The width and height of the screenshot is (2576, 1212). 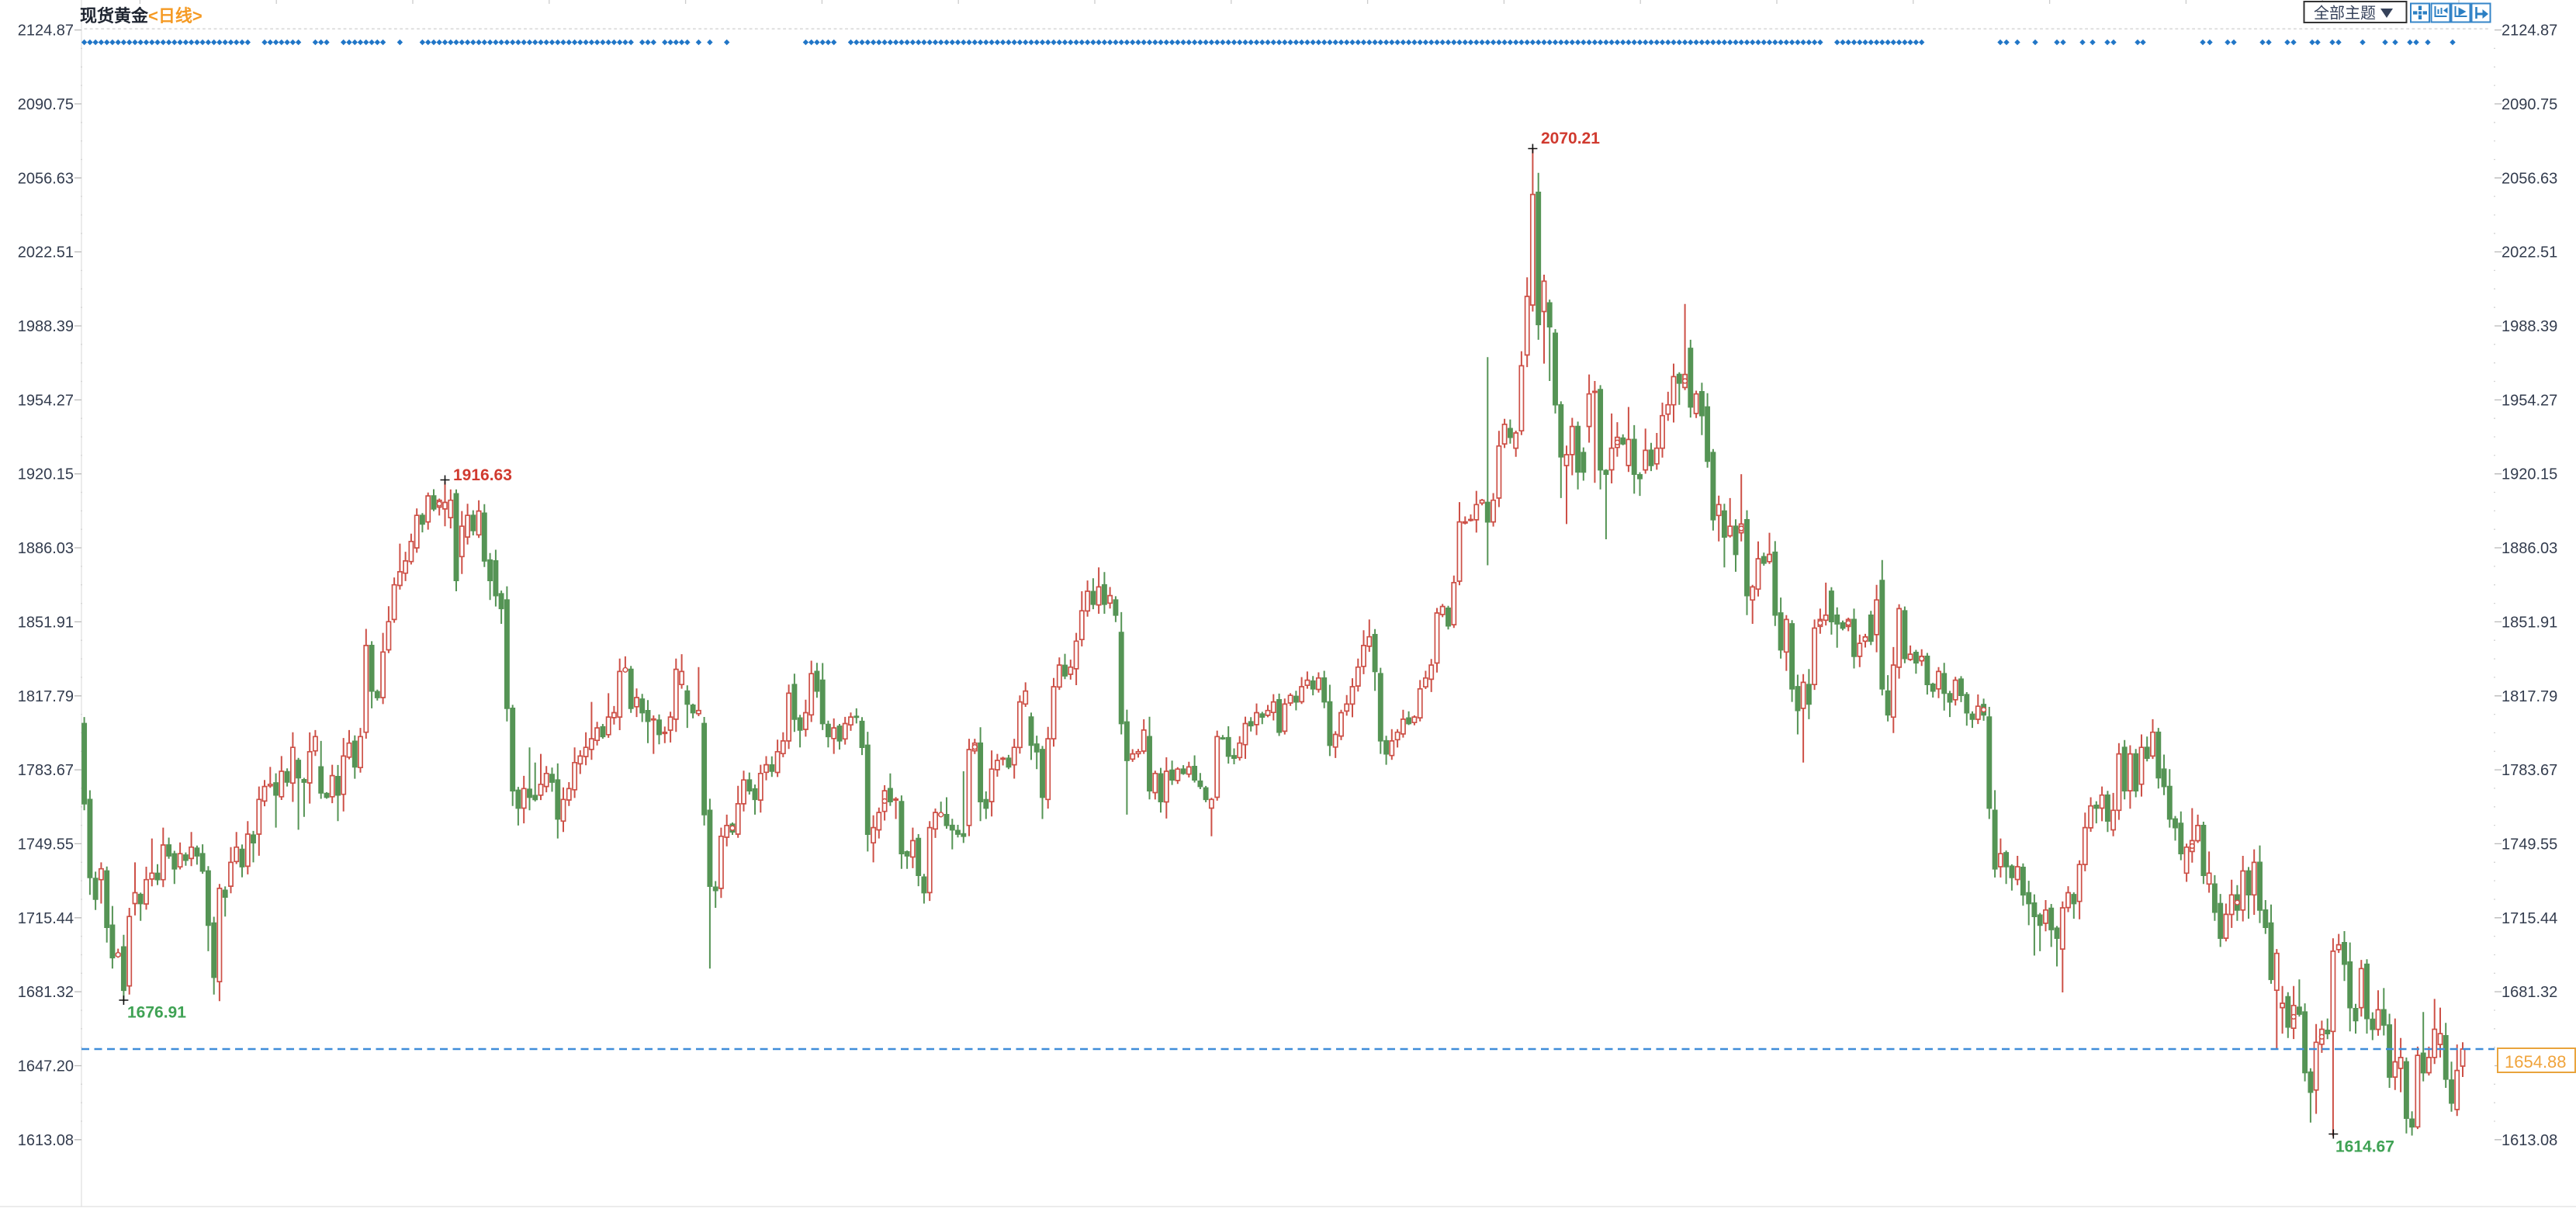 What do you see at coordinates (141, 16) in the screenshot?
I see `svg-text: 现货黄金<日线>` at bounding box center [141, 16].